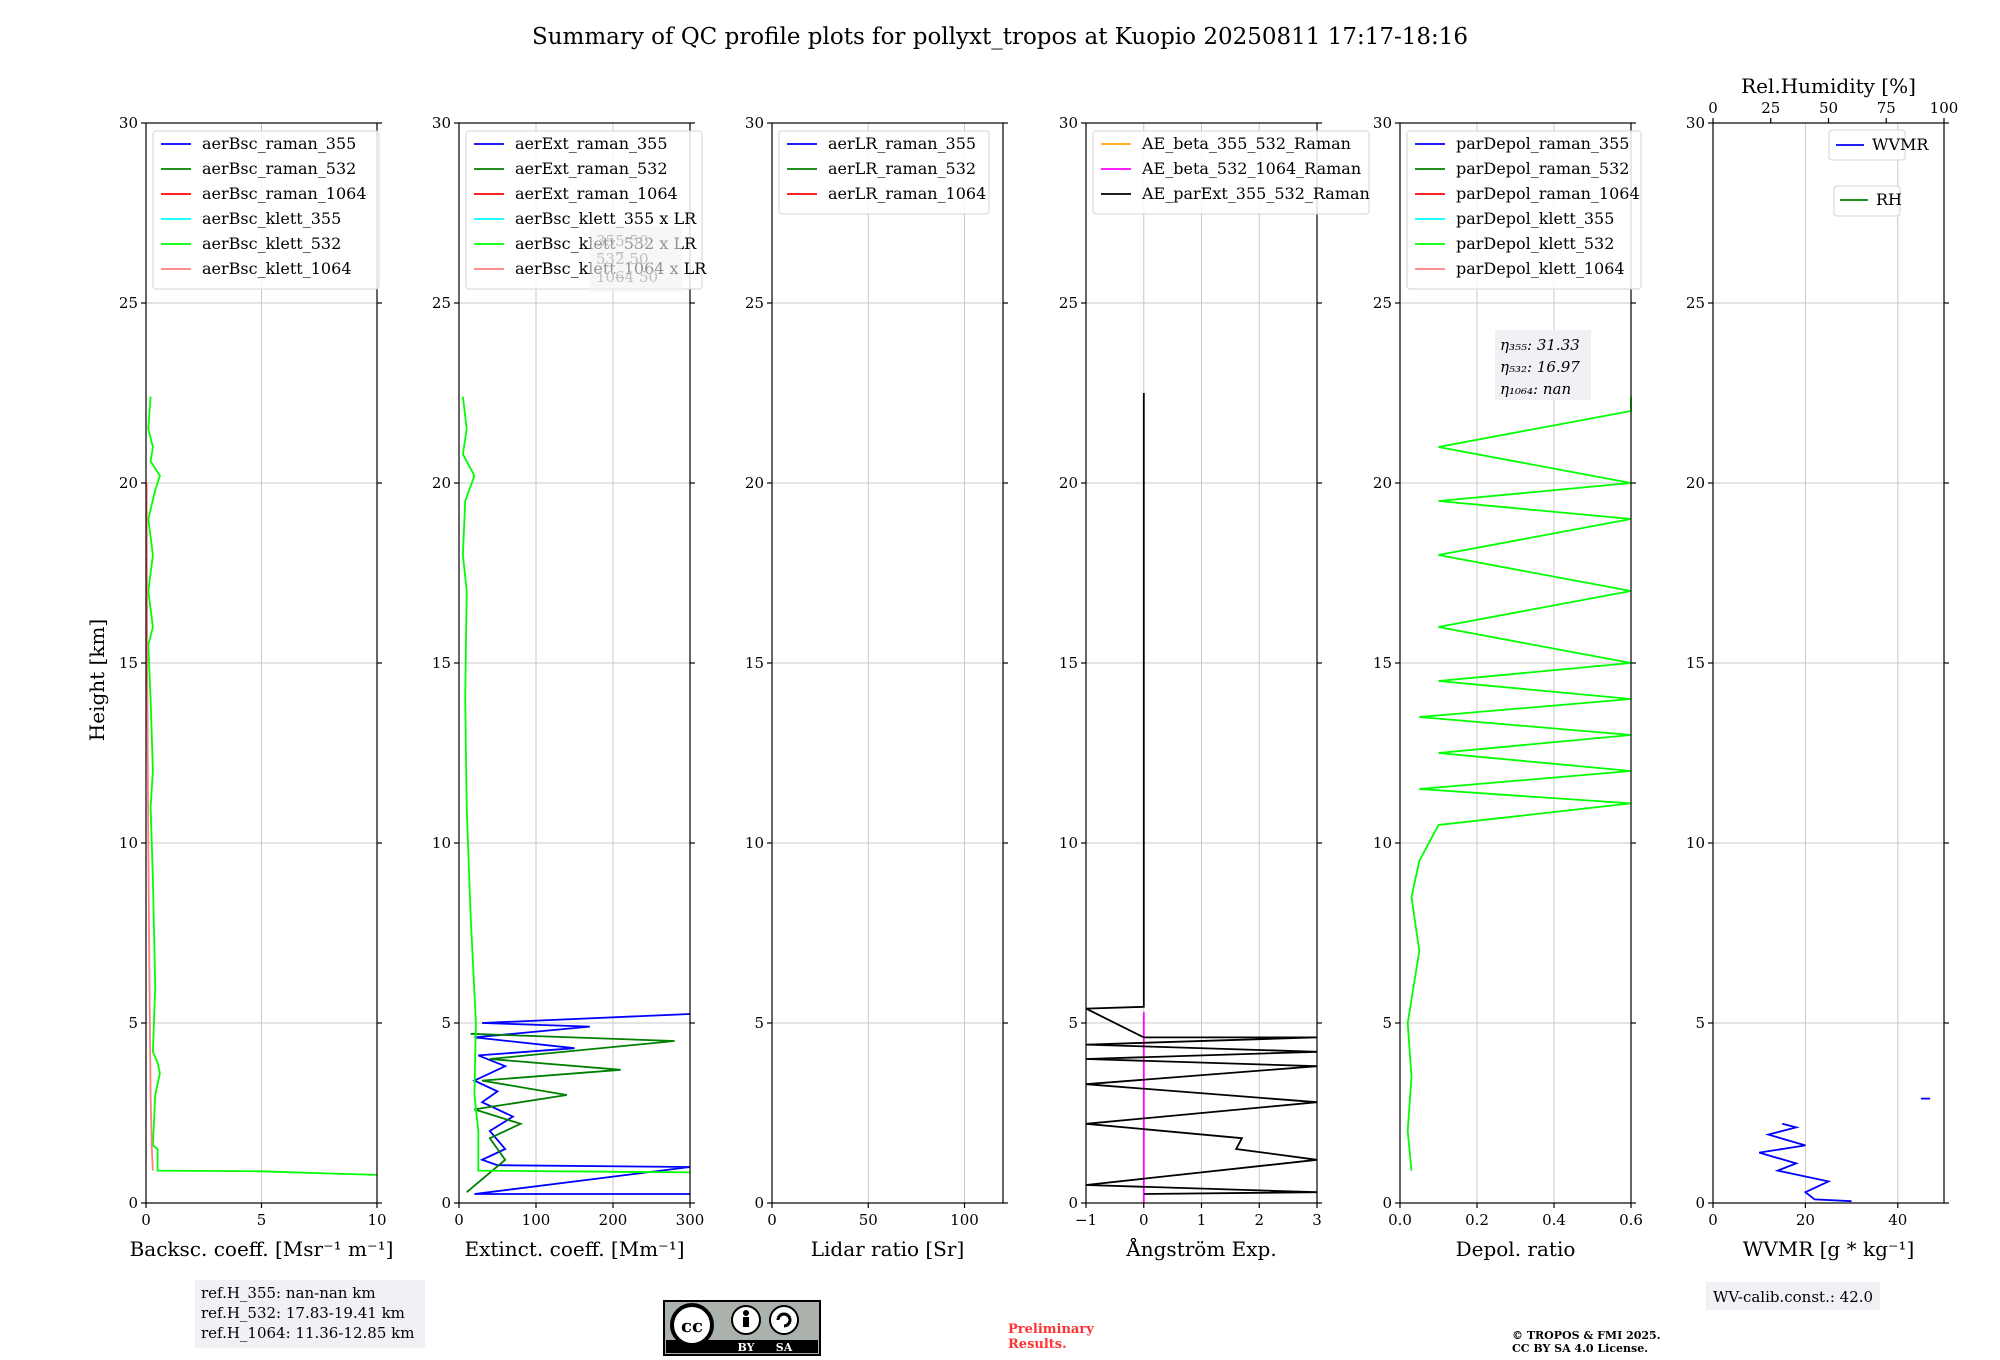  Describe the element at coordinates (1255, 193) in the screenshot. I see `legend-entry-2: AE_parExt_355_532_Raman` at that location.